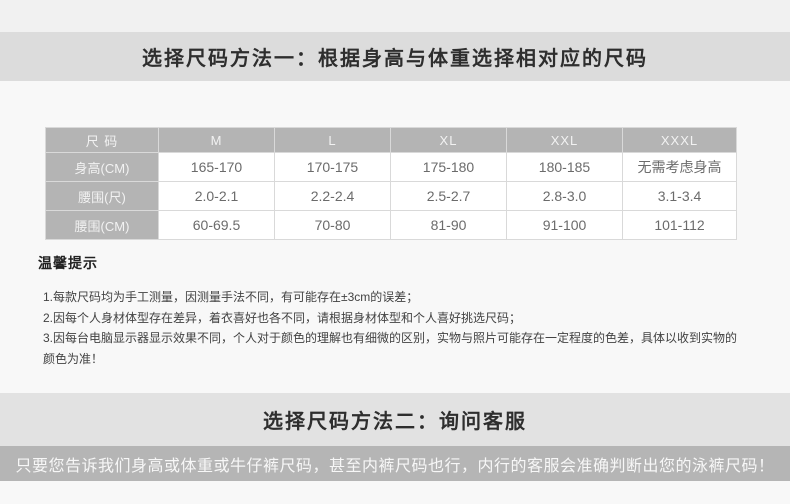  I want to click on cell-waistcm-xl: 81-90, so click(448, 225).